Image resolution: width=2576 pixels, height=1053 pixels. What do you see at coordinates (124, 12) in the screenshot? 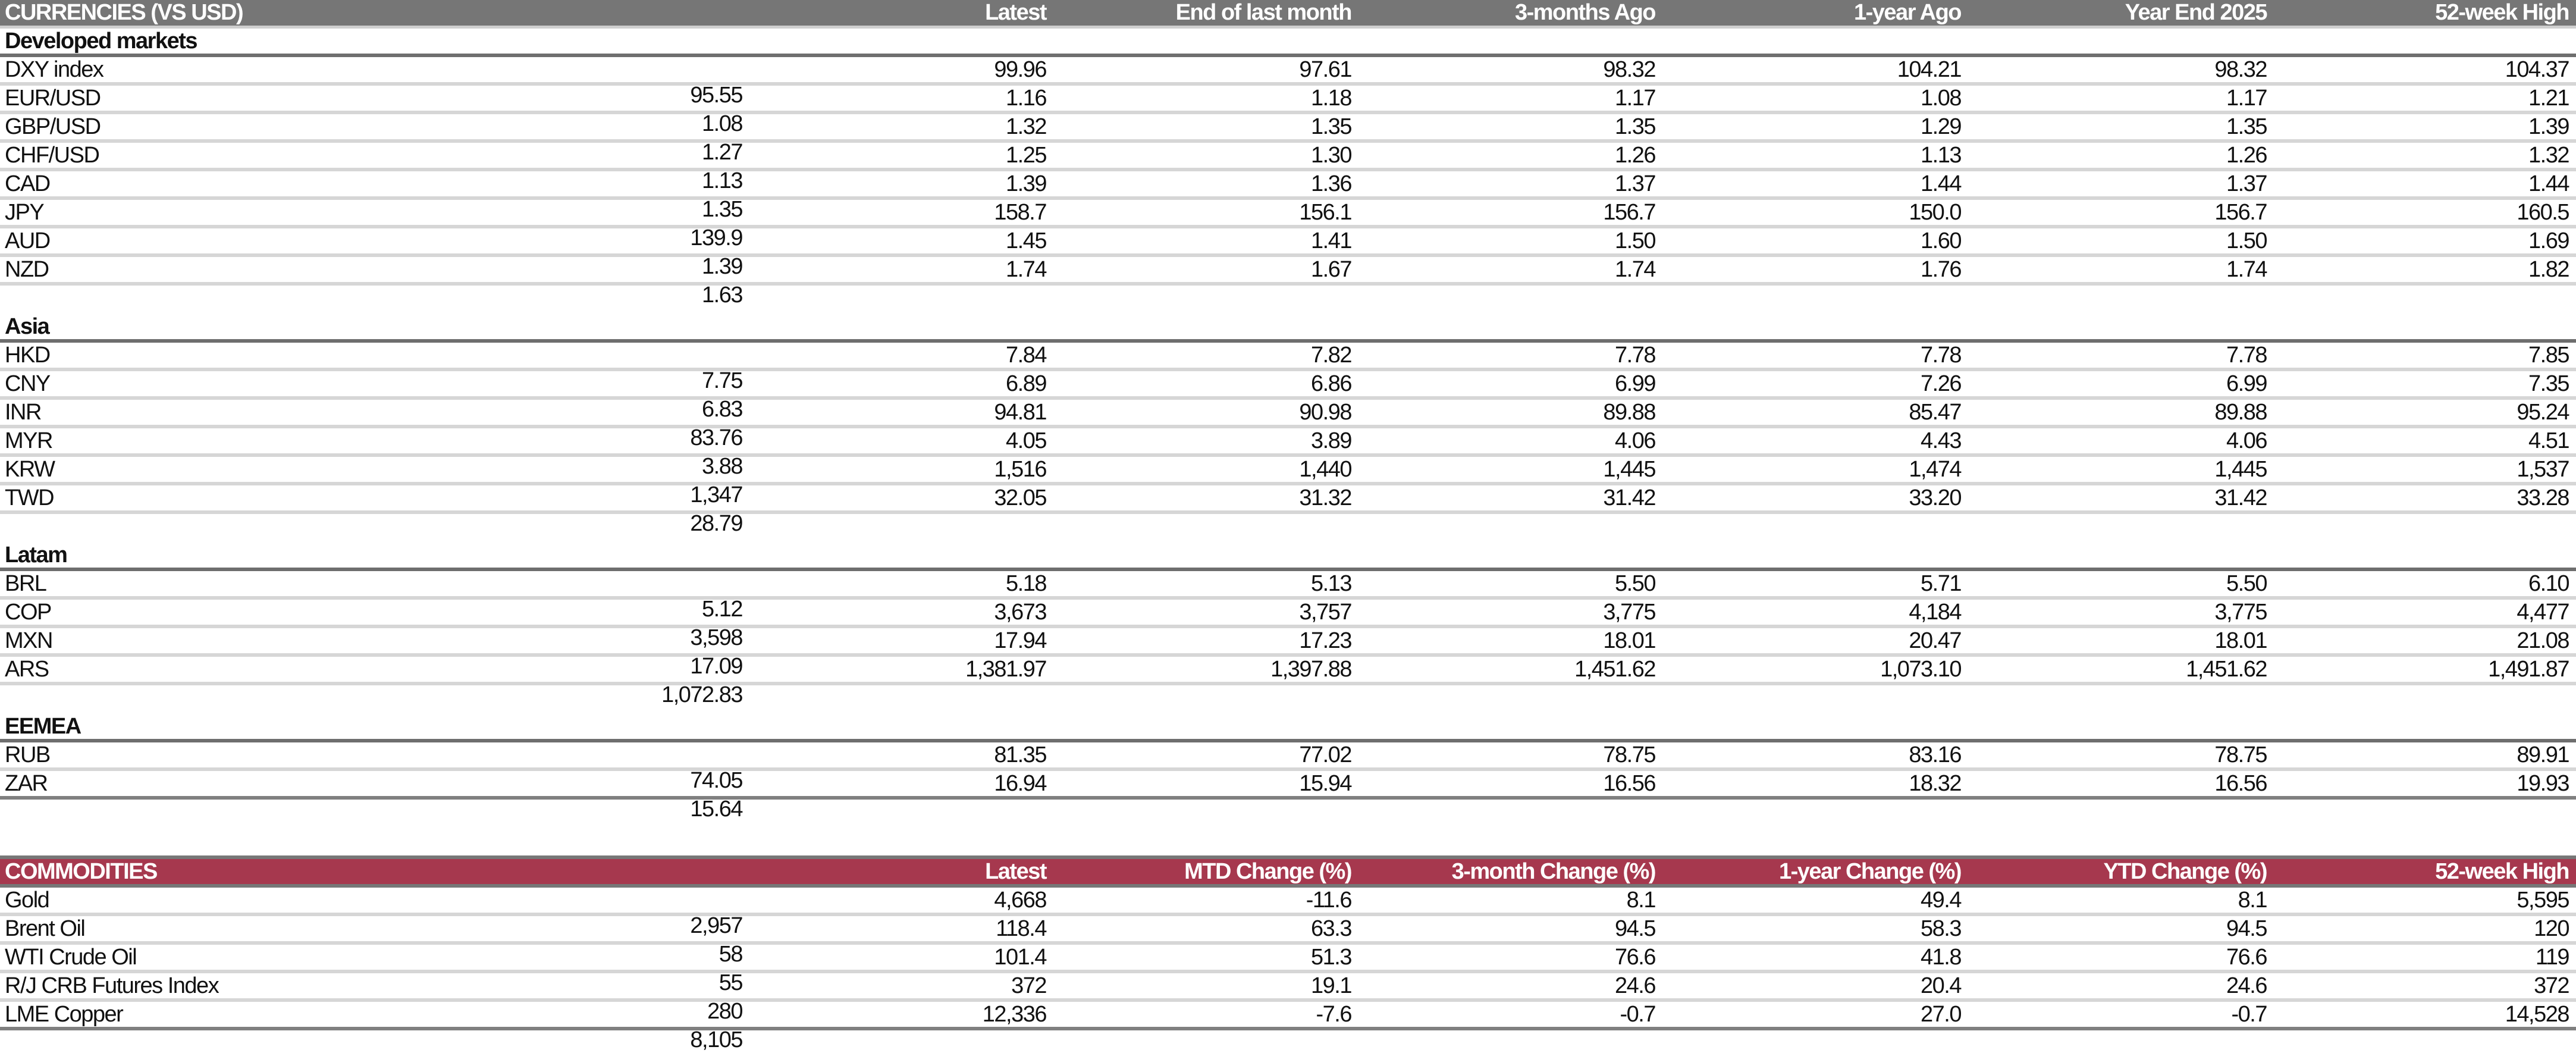
I see `row-label: CURRENCIES (VS USD)` at bounding box center [124, 12].